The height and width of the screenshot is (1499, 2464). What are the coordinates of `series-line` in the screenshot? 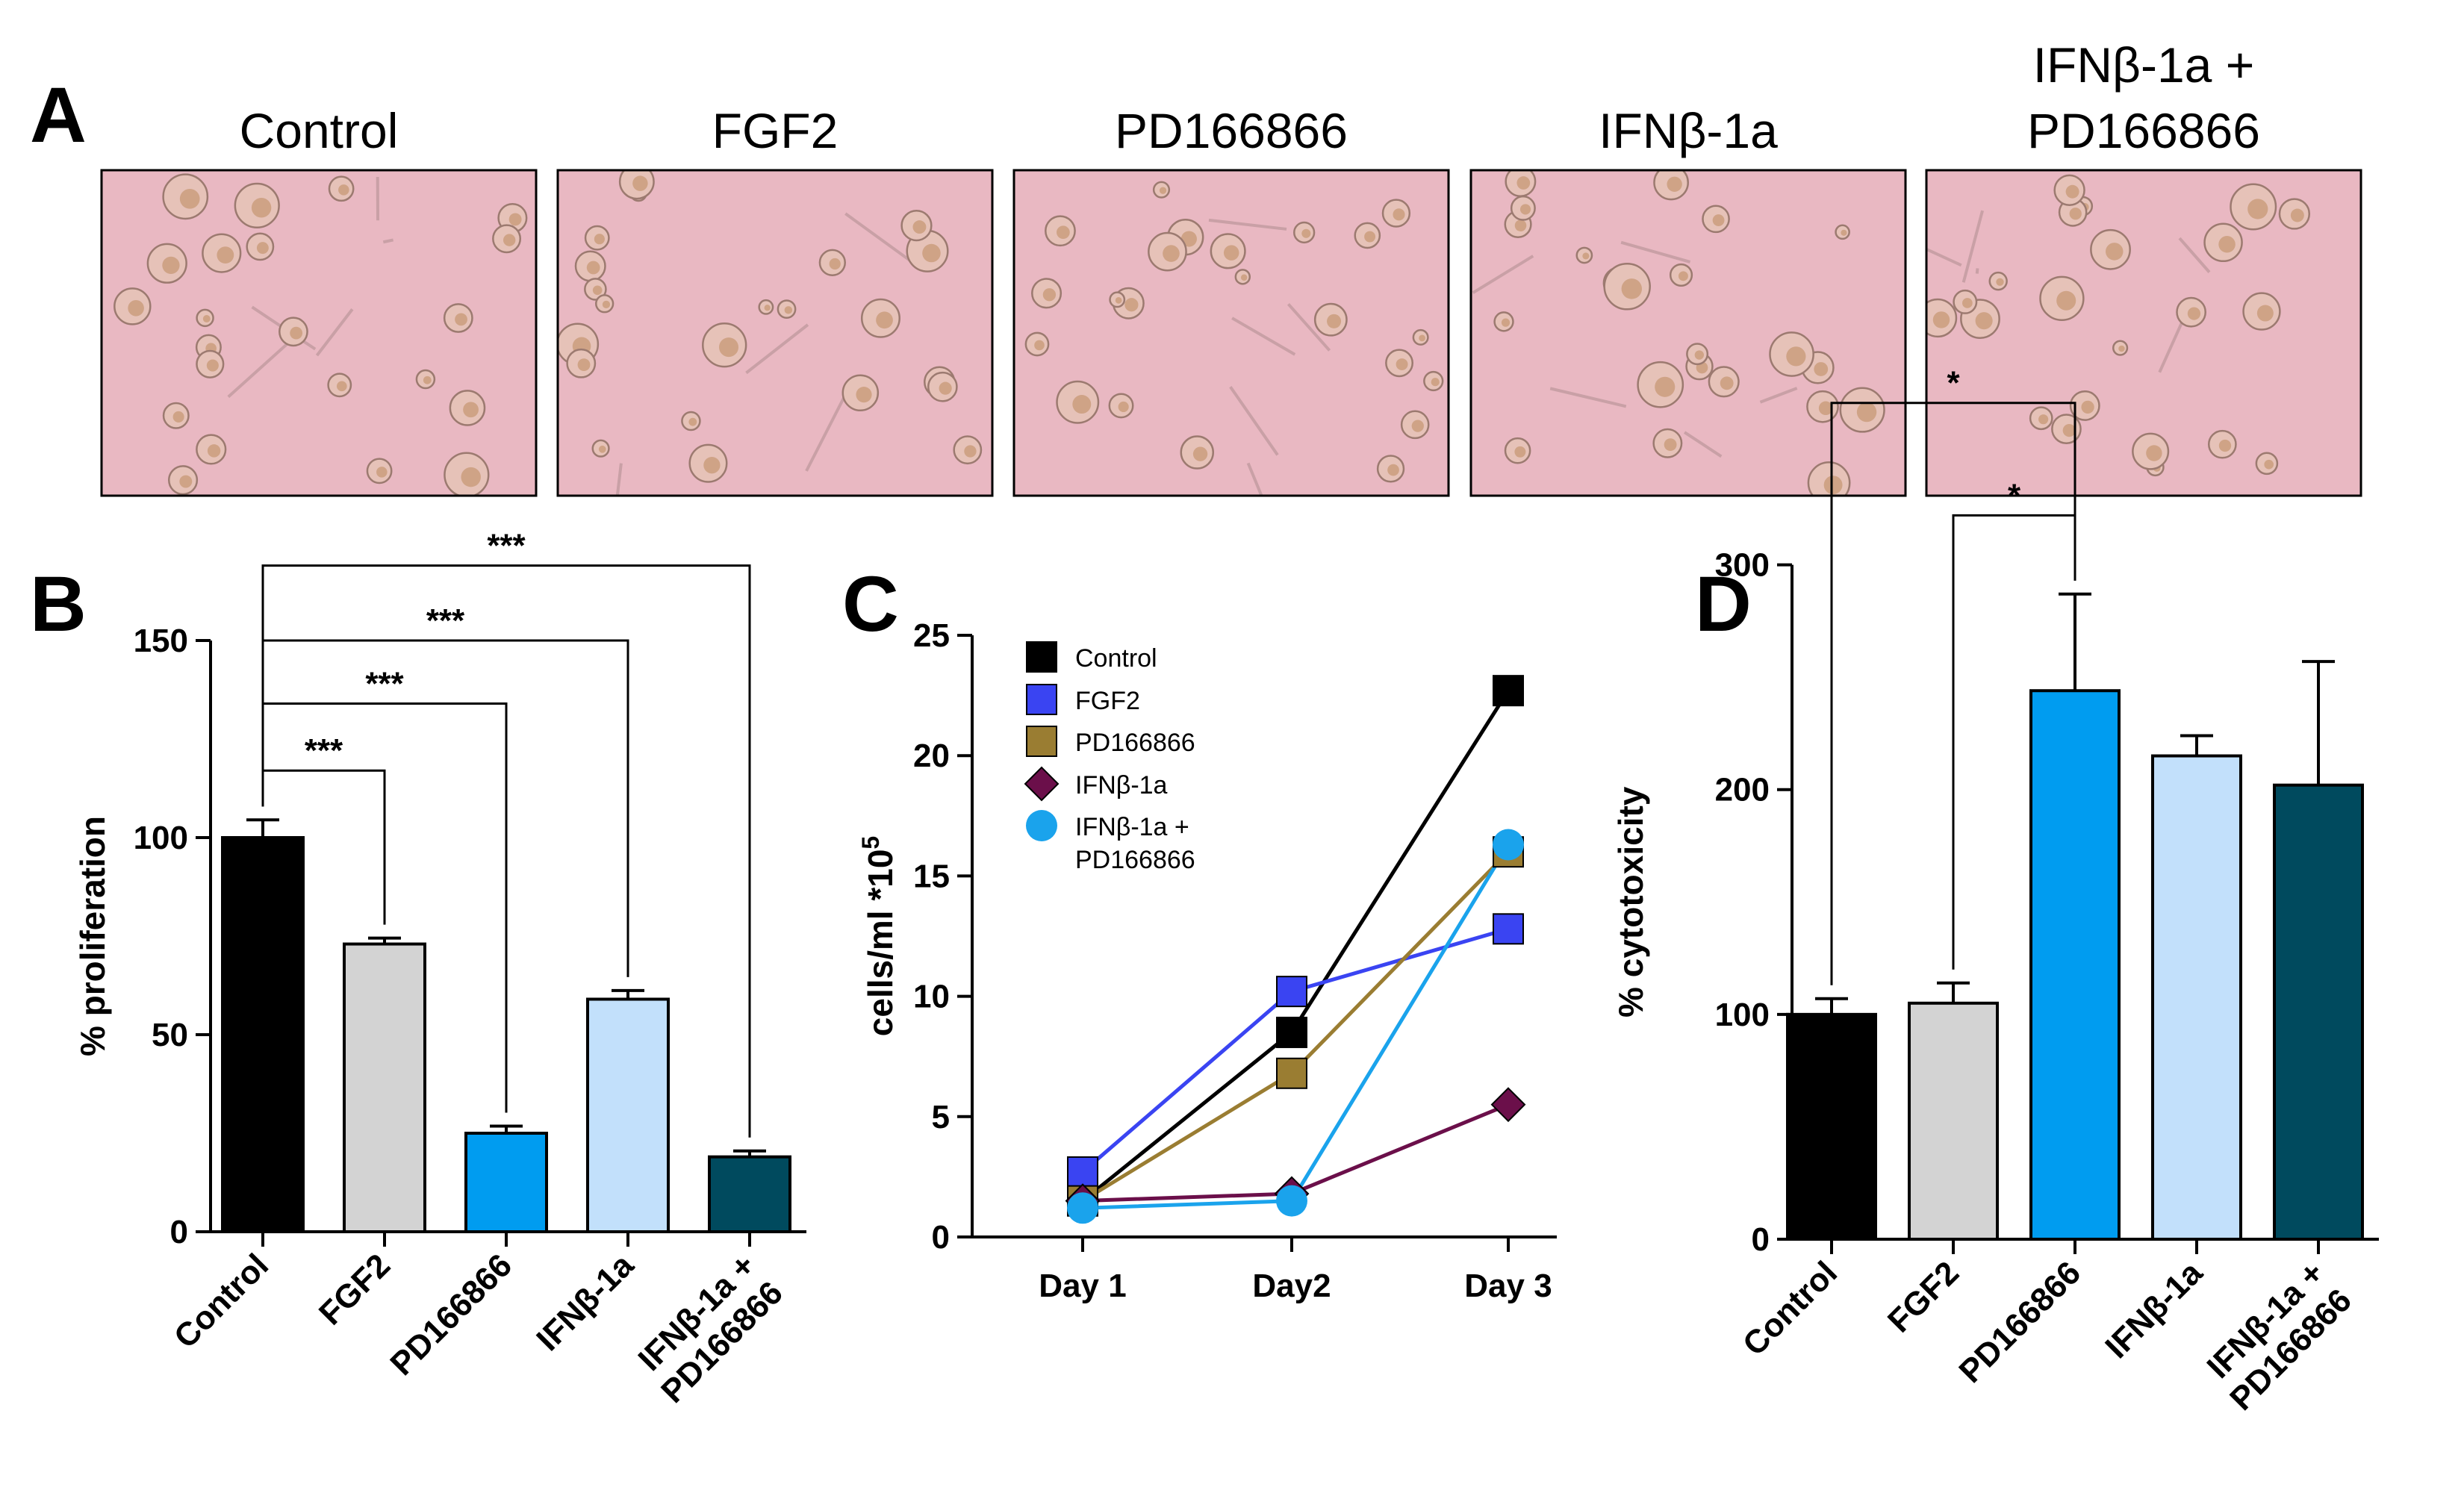 It's located at (1295, 1050).